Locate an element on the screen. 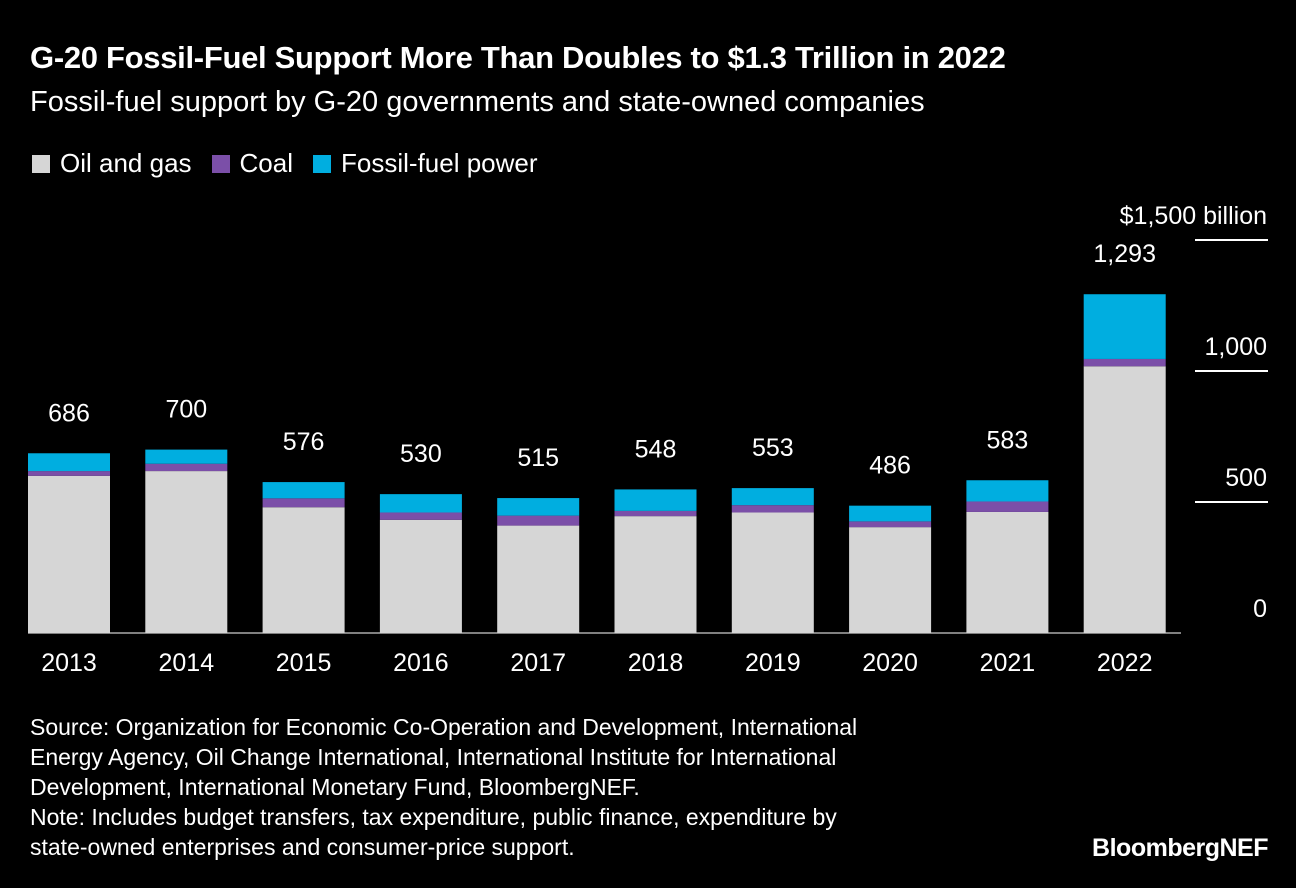 The image size is (1296, 888). bar-fossil-fuel-power-2018 is located at coordinates (655, 500).